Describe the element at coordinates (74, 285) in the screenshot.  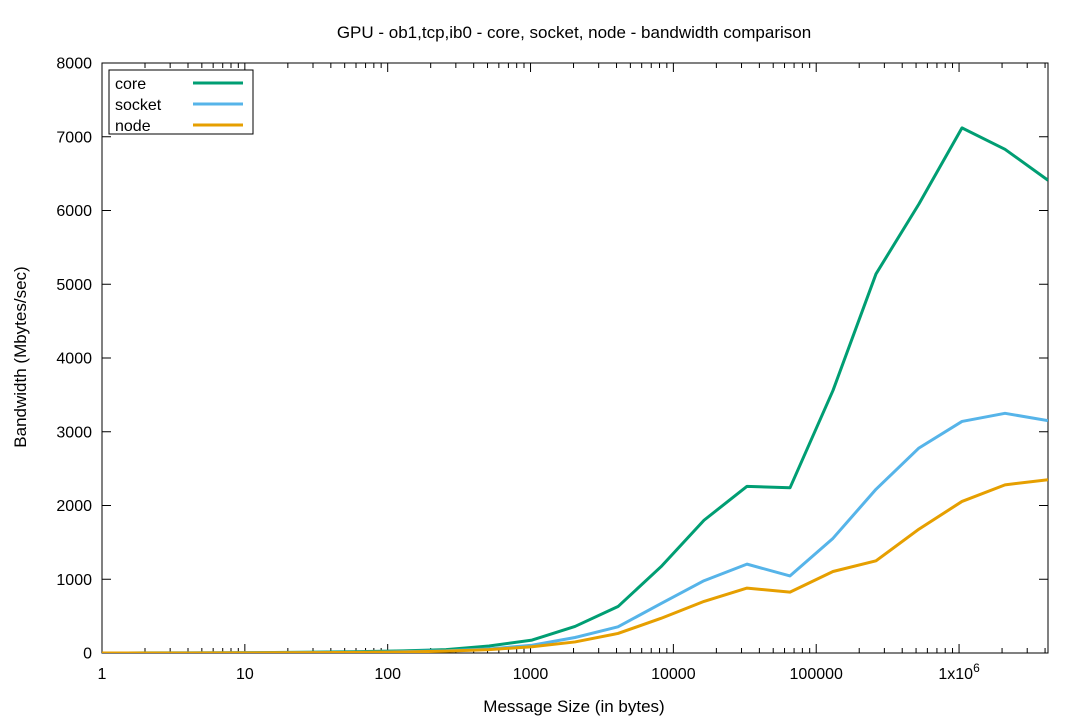
I see `y-tick-label: 5000` at that location.